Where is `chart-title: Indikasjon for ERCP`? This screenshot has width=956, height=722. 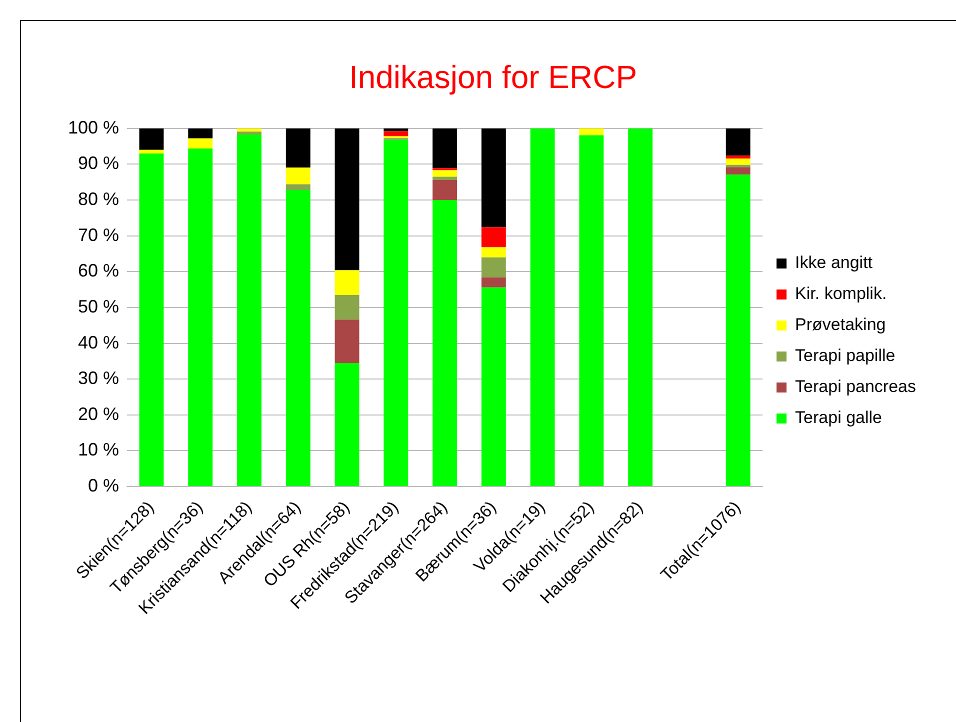
chart-title: Indikasjon for ERCP is located at coordinates (493, 77).